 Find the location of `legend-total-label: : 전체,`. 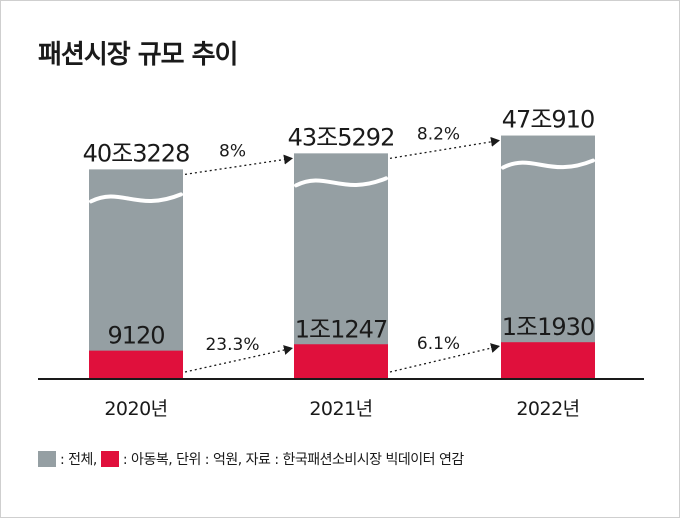

legend-total-label: : 전체, is located at coordinates (78, 460).